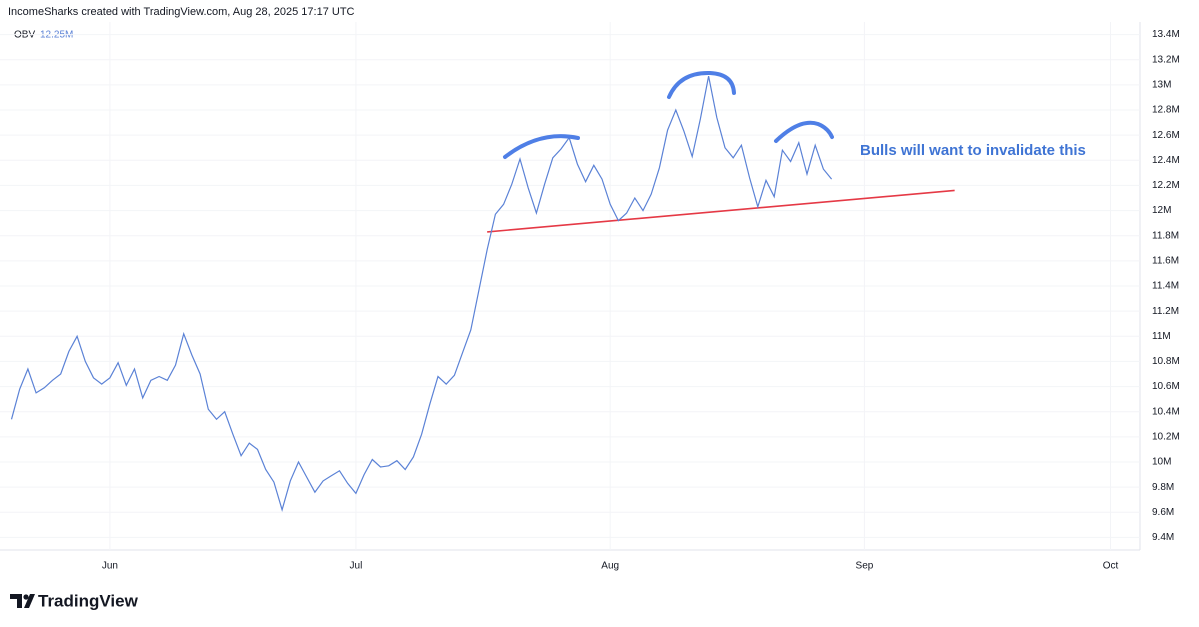 This screenshot has height=627, width=1199. I want to click on y-tick-label: 9.6M, so click(1163, 512).